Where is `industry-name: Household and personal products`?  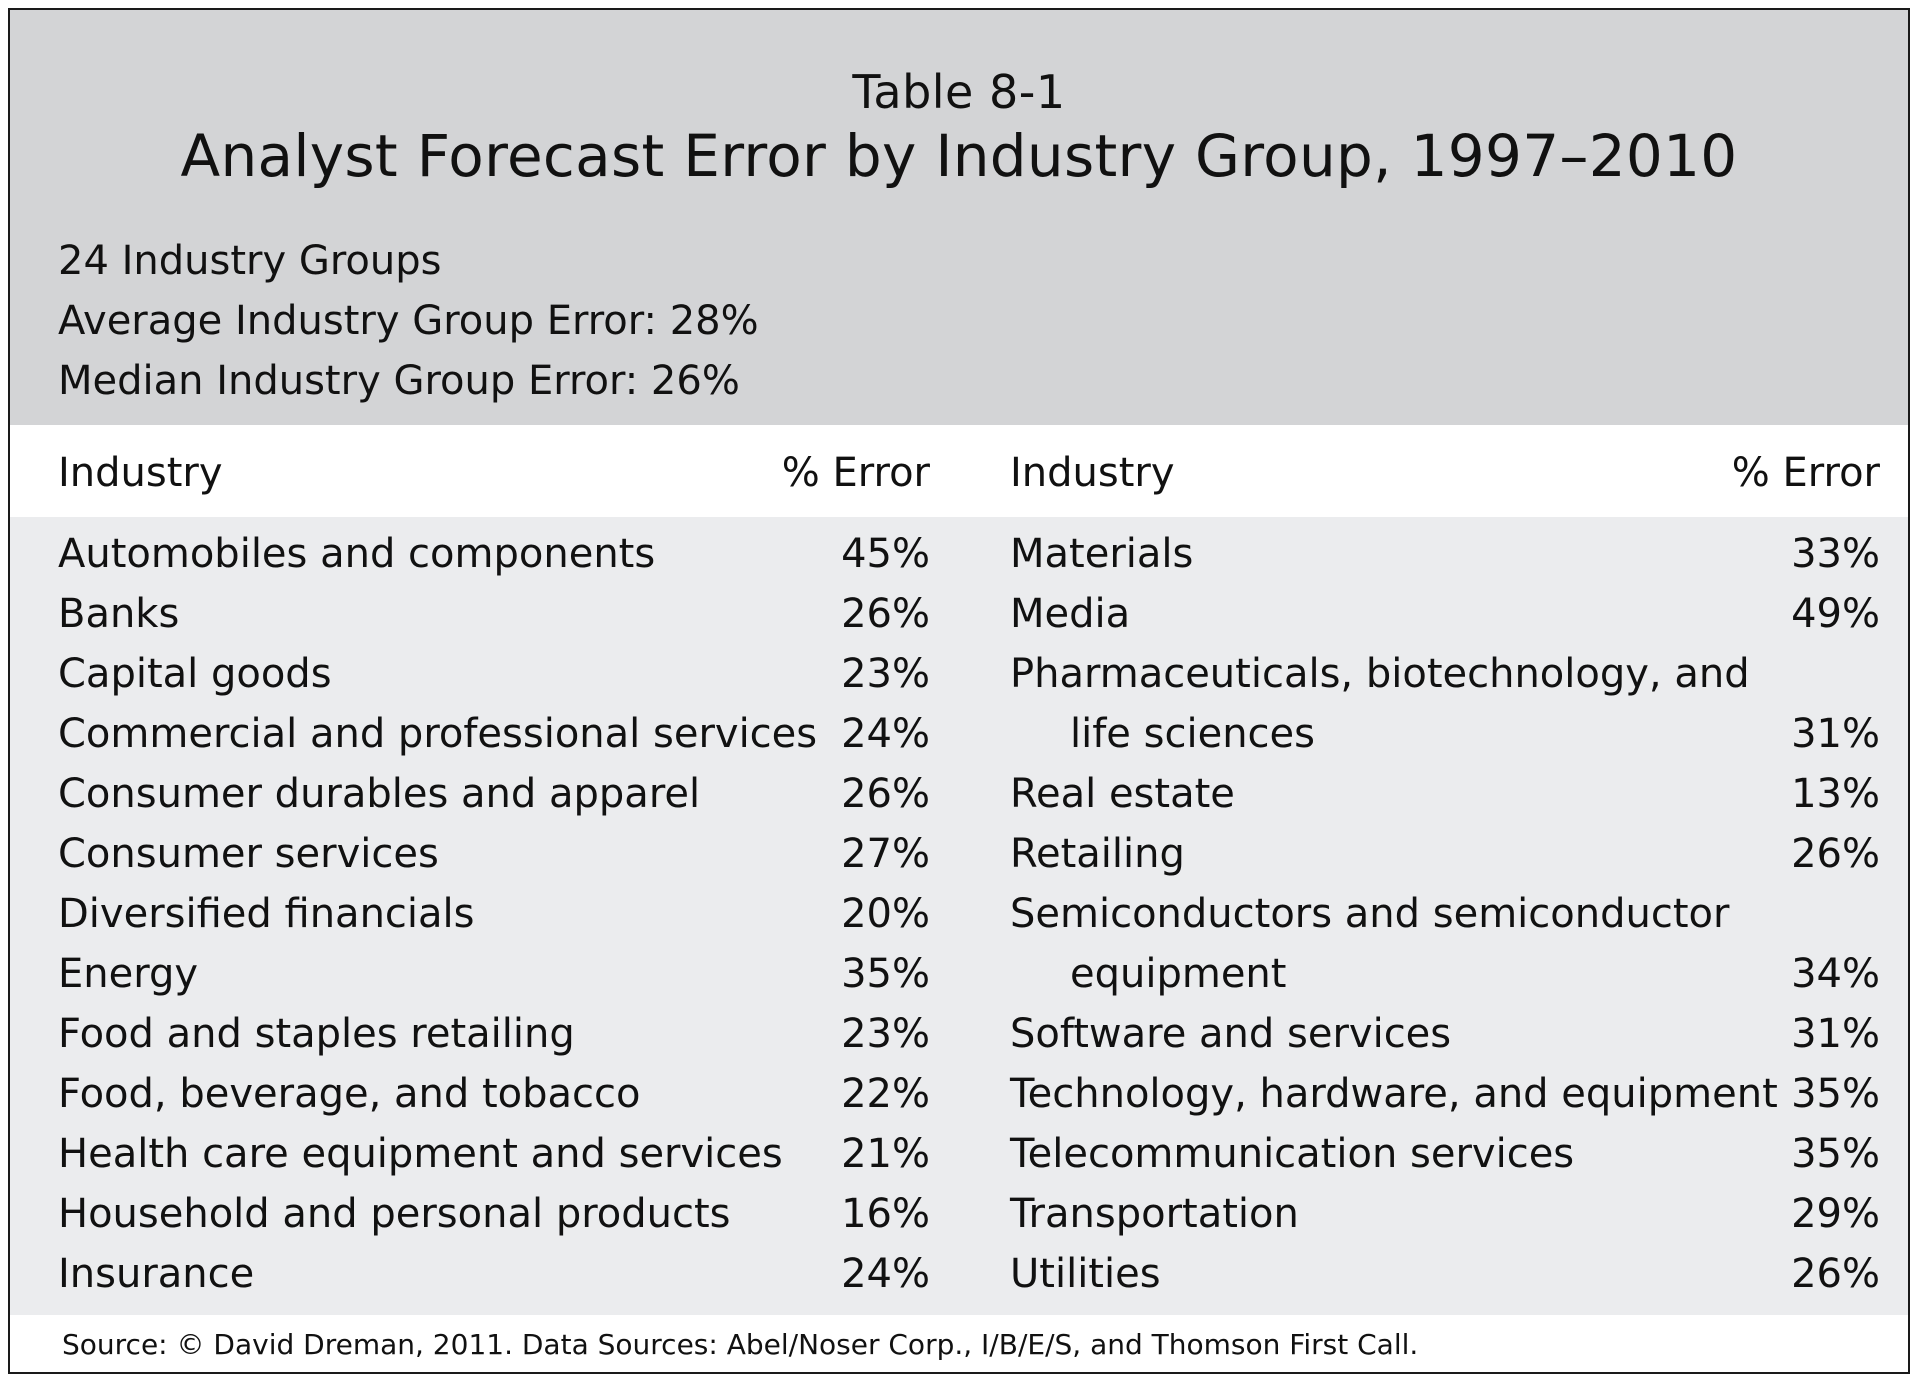 industry-name: Household and personal products is located at coordinates (394, 1214).